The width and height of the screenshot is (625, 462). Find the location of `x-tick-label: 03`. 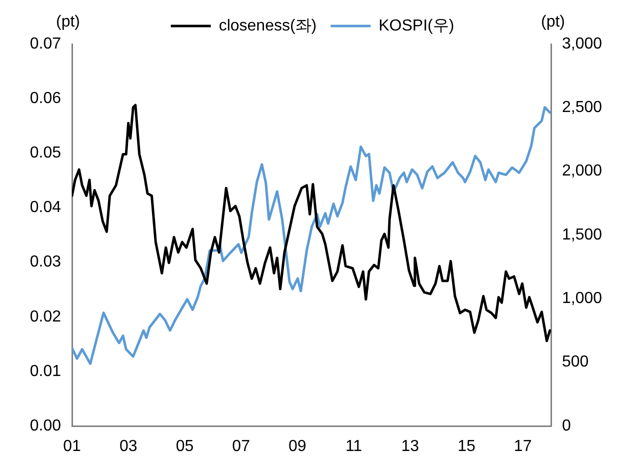

x-tick-label: 03 is located at coordinates (128, 447).